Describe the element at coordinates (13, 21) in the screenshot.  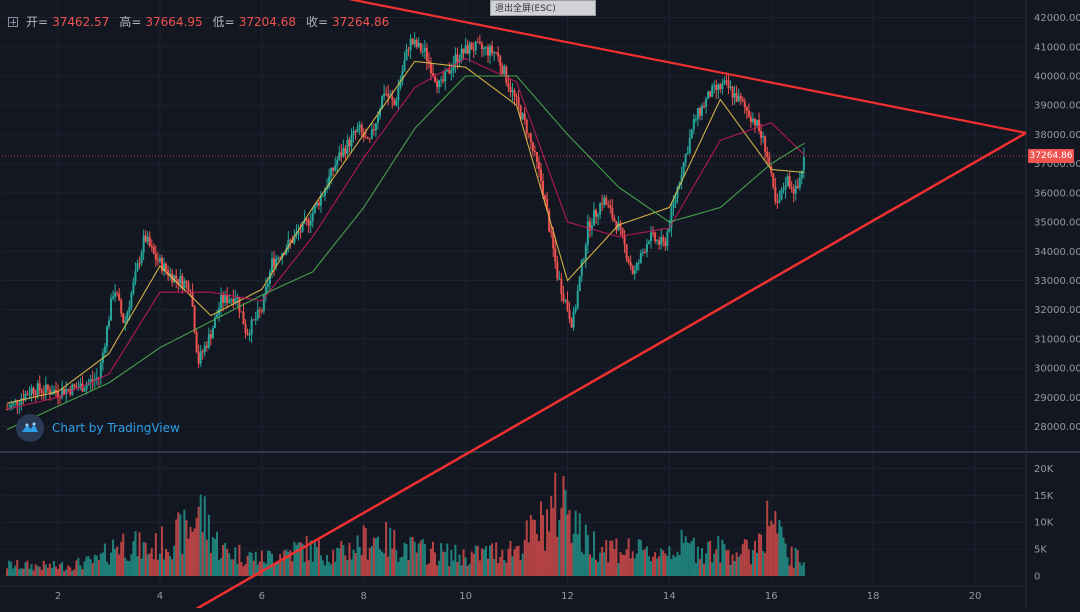
I see `expand-icon` at that location.